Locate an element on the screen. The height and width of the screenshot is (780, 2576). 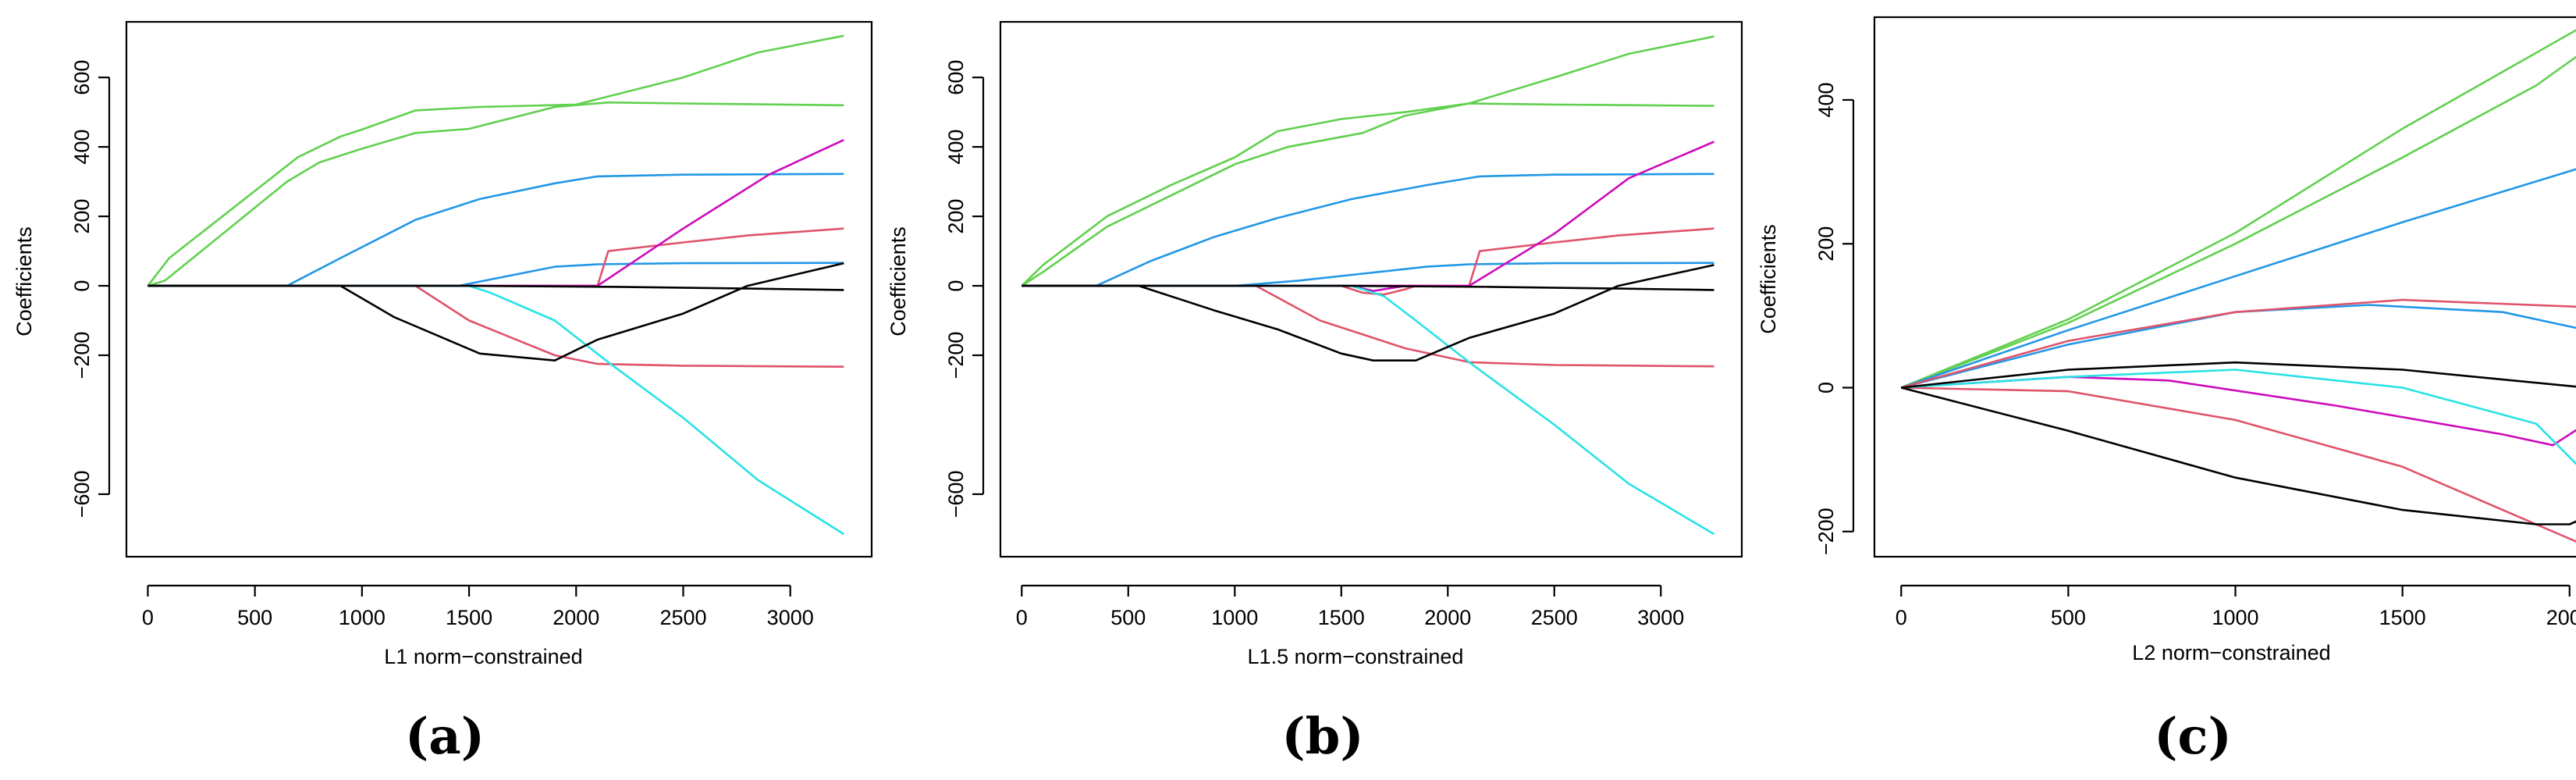
series-red-2-c is located at coordinates (2238, 464).